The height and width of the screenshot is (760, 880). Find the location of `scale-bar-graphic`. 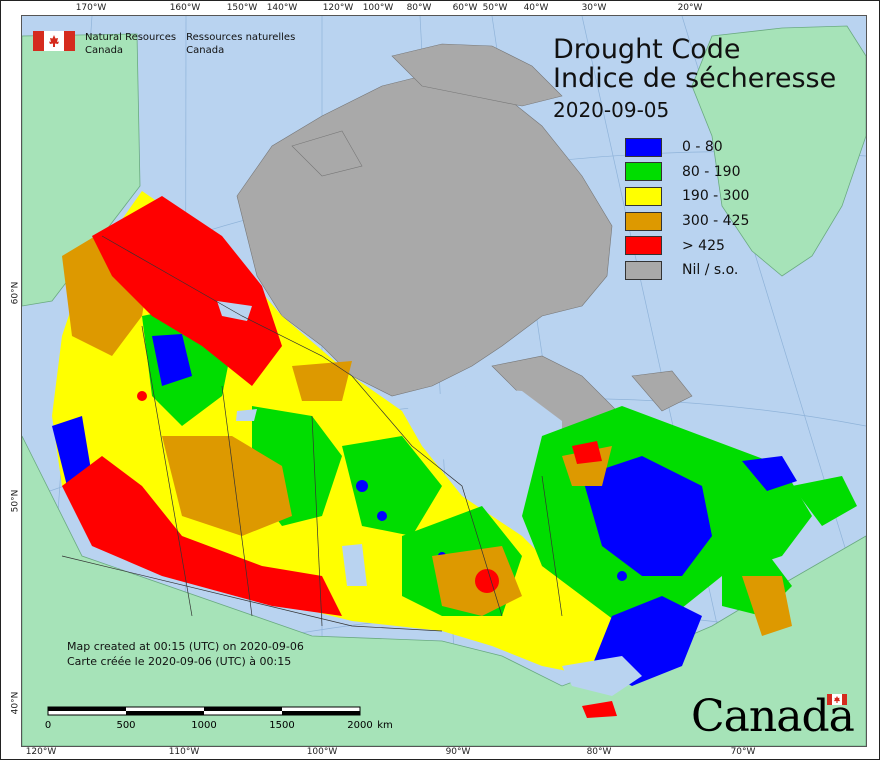

scale-bar-graphic is located at coordinates (204, 711).